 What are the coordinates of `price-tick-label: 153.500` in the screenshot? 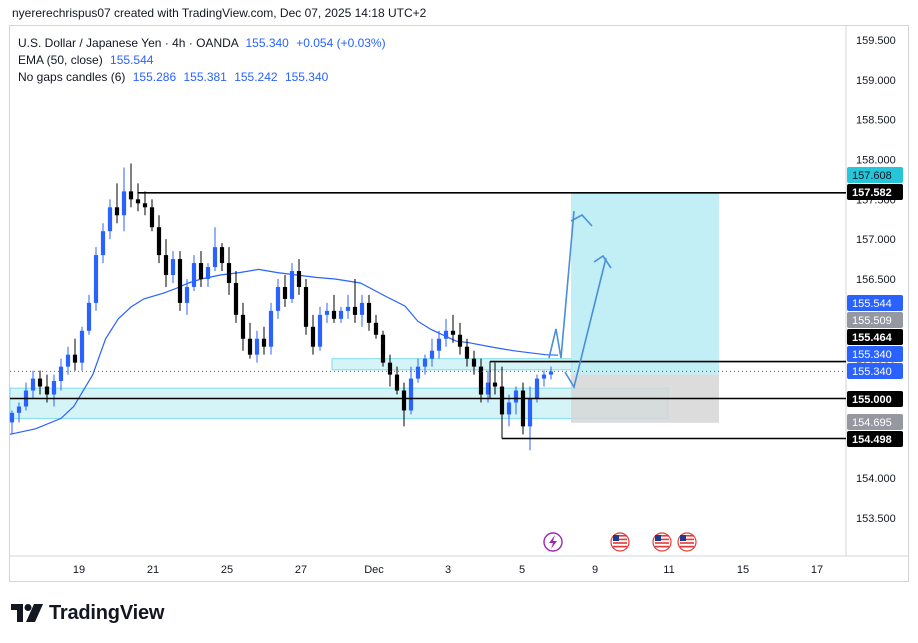 It's located at (876, 519).